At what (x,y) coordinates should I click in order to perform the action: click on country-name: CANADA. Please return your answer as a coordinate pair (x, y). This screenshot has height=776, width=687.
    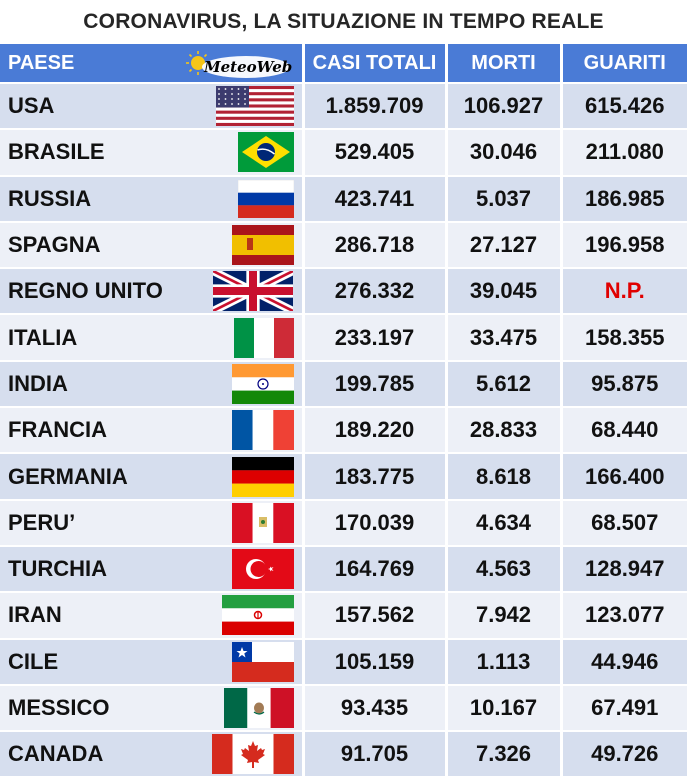
    Looking at the image, I should click on (56, 754).